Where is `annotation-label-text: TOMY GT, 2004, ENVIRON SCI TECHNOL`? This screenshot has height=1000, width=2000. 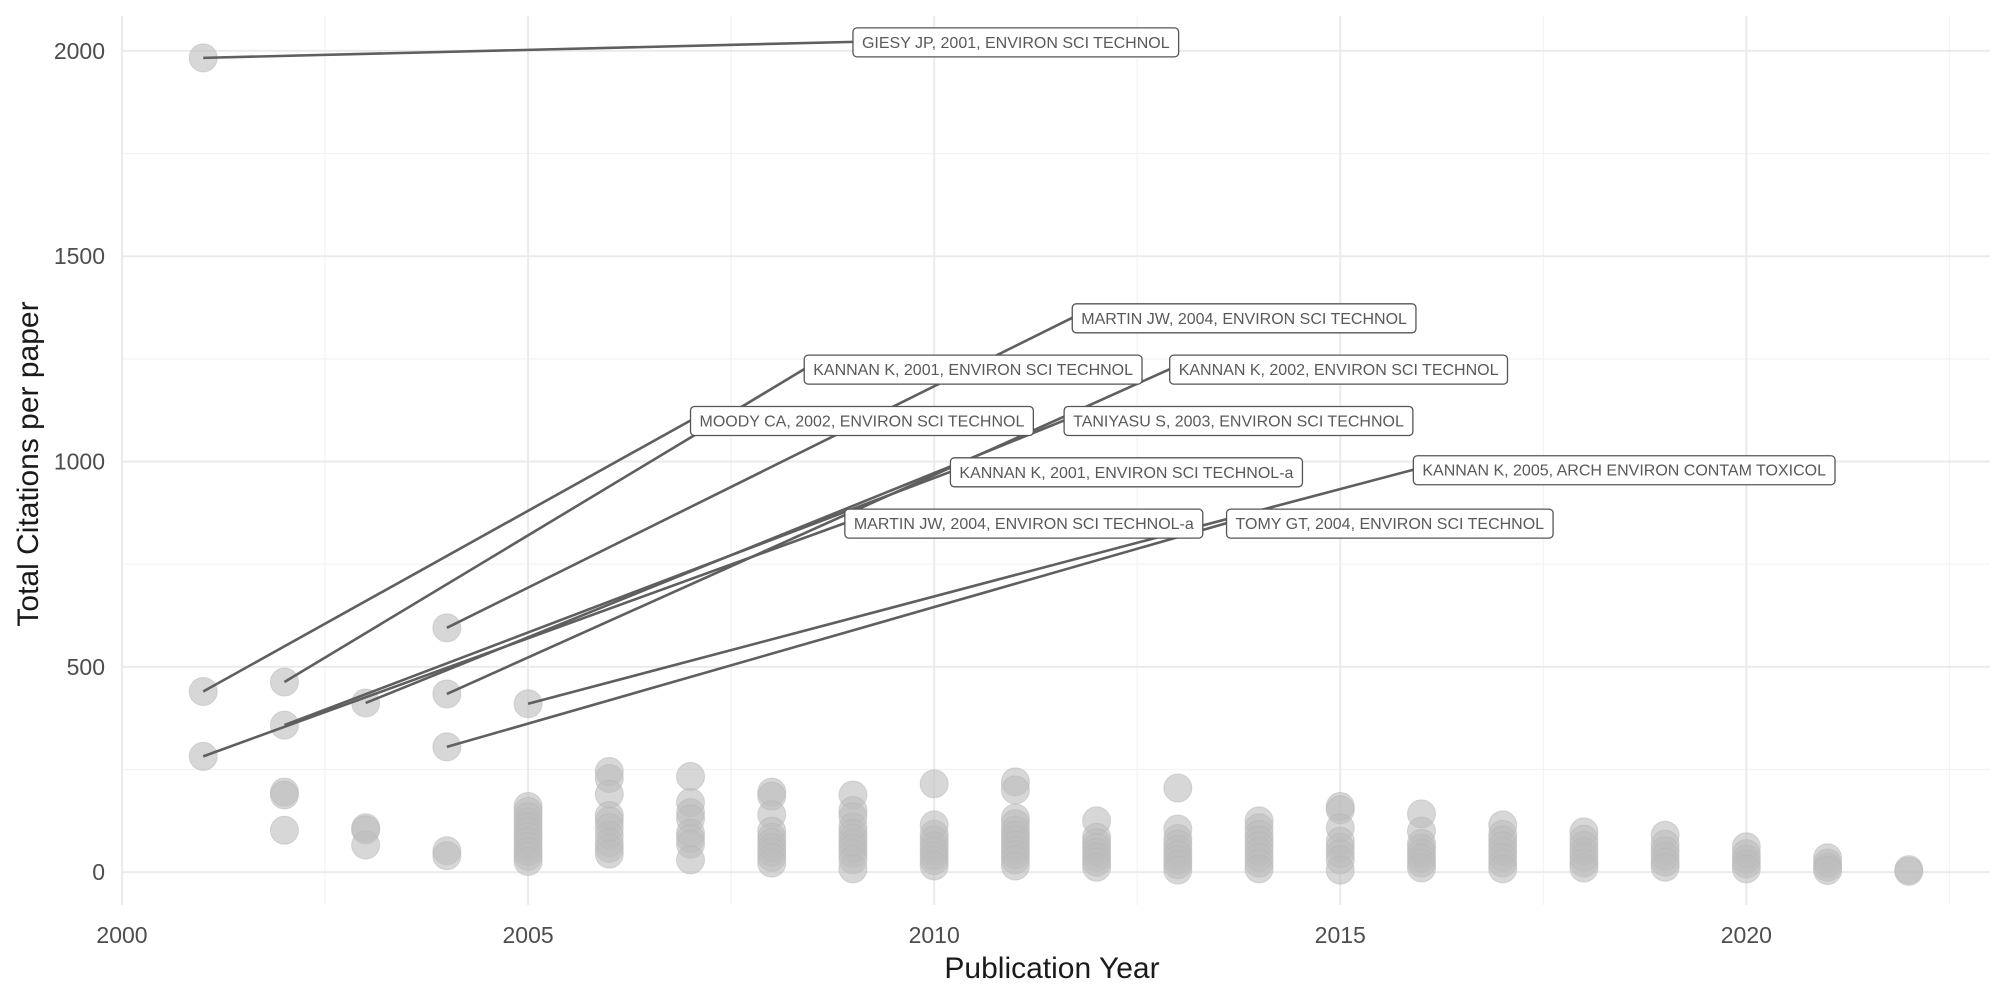
annotation-label-text: TOMY GT, 2004, ENVIRON SCI TECHNOL is located at coordinates (1390, 524).